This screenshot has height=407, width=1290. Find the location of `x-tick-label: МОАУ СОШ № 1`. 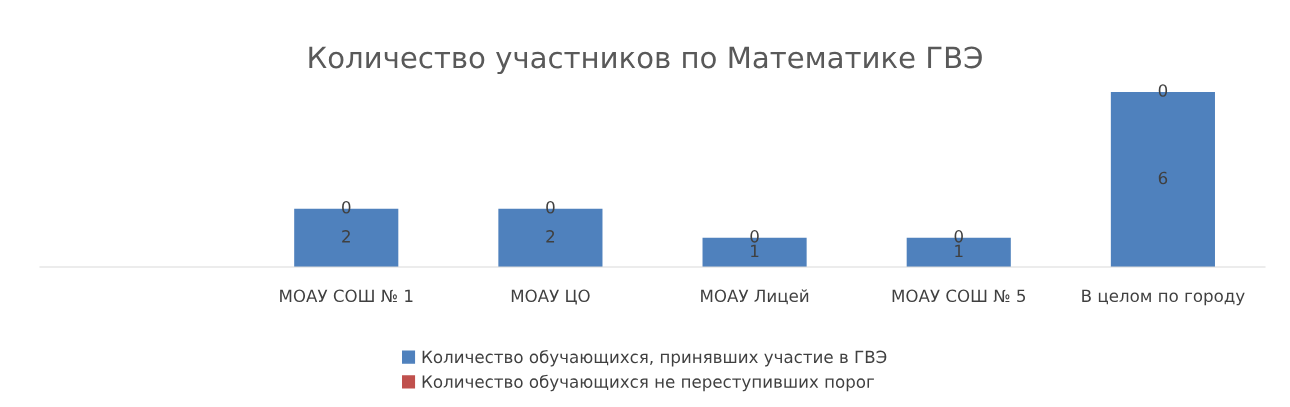

x-tick-label: МОАУ СОШ № 1 is located at coordinates (346, 296).